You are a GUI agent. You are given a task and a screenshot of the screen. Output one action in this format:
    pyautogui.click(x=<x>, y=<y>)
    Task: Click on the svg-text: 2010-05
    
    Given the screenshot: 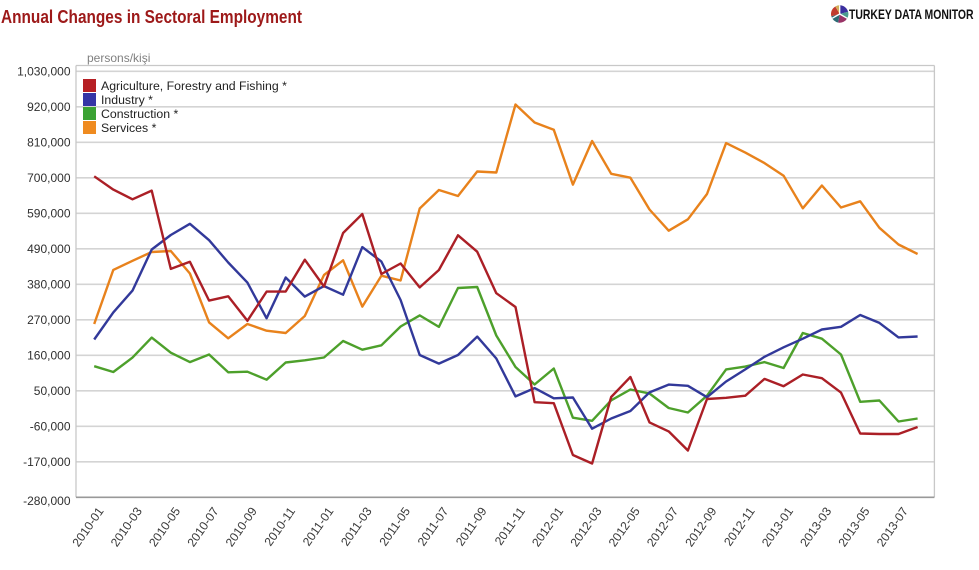 What is the action you would take?
    pyautogui.click(x=164, y=527)
    